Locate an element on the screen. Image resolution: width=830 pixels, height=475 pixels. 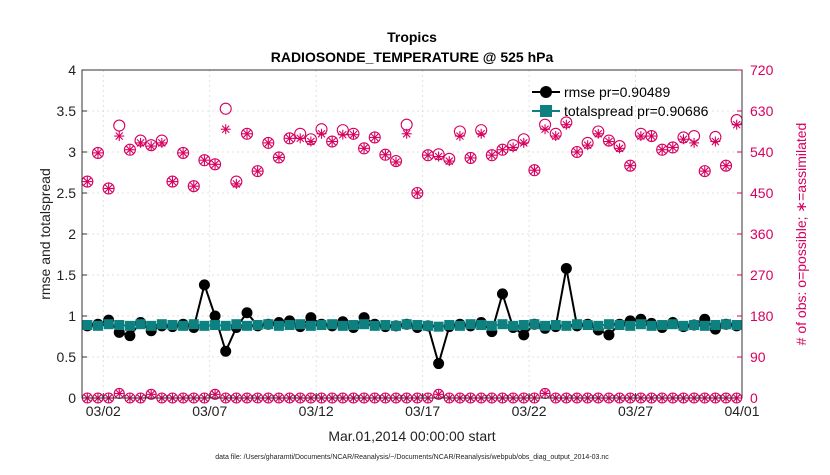
y-left-tick-label-8: 4 is located at coordinates (72, 70).